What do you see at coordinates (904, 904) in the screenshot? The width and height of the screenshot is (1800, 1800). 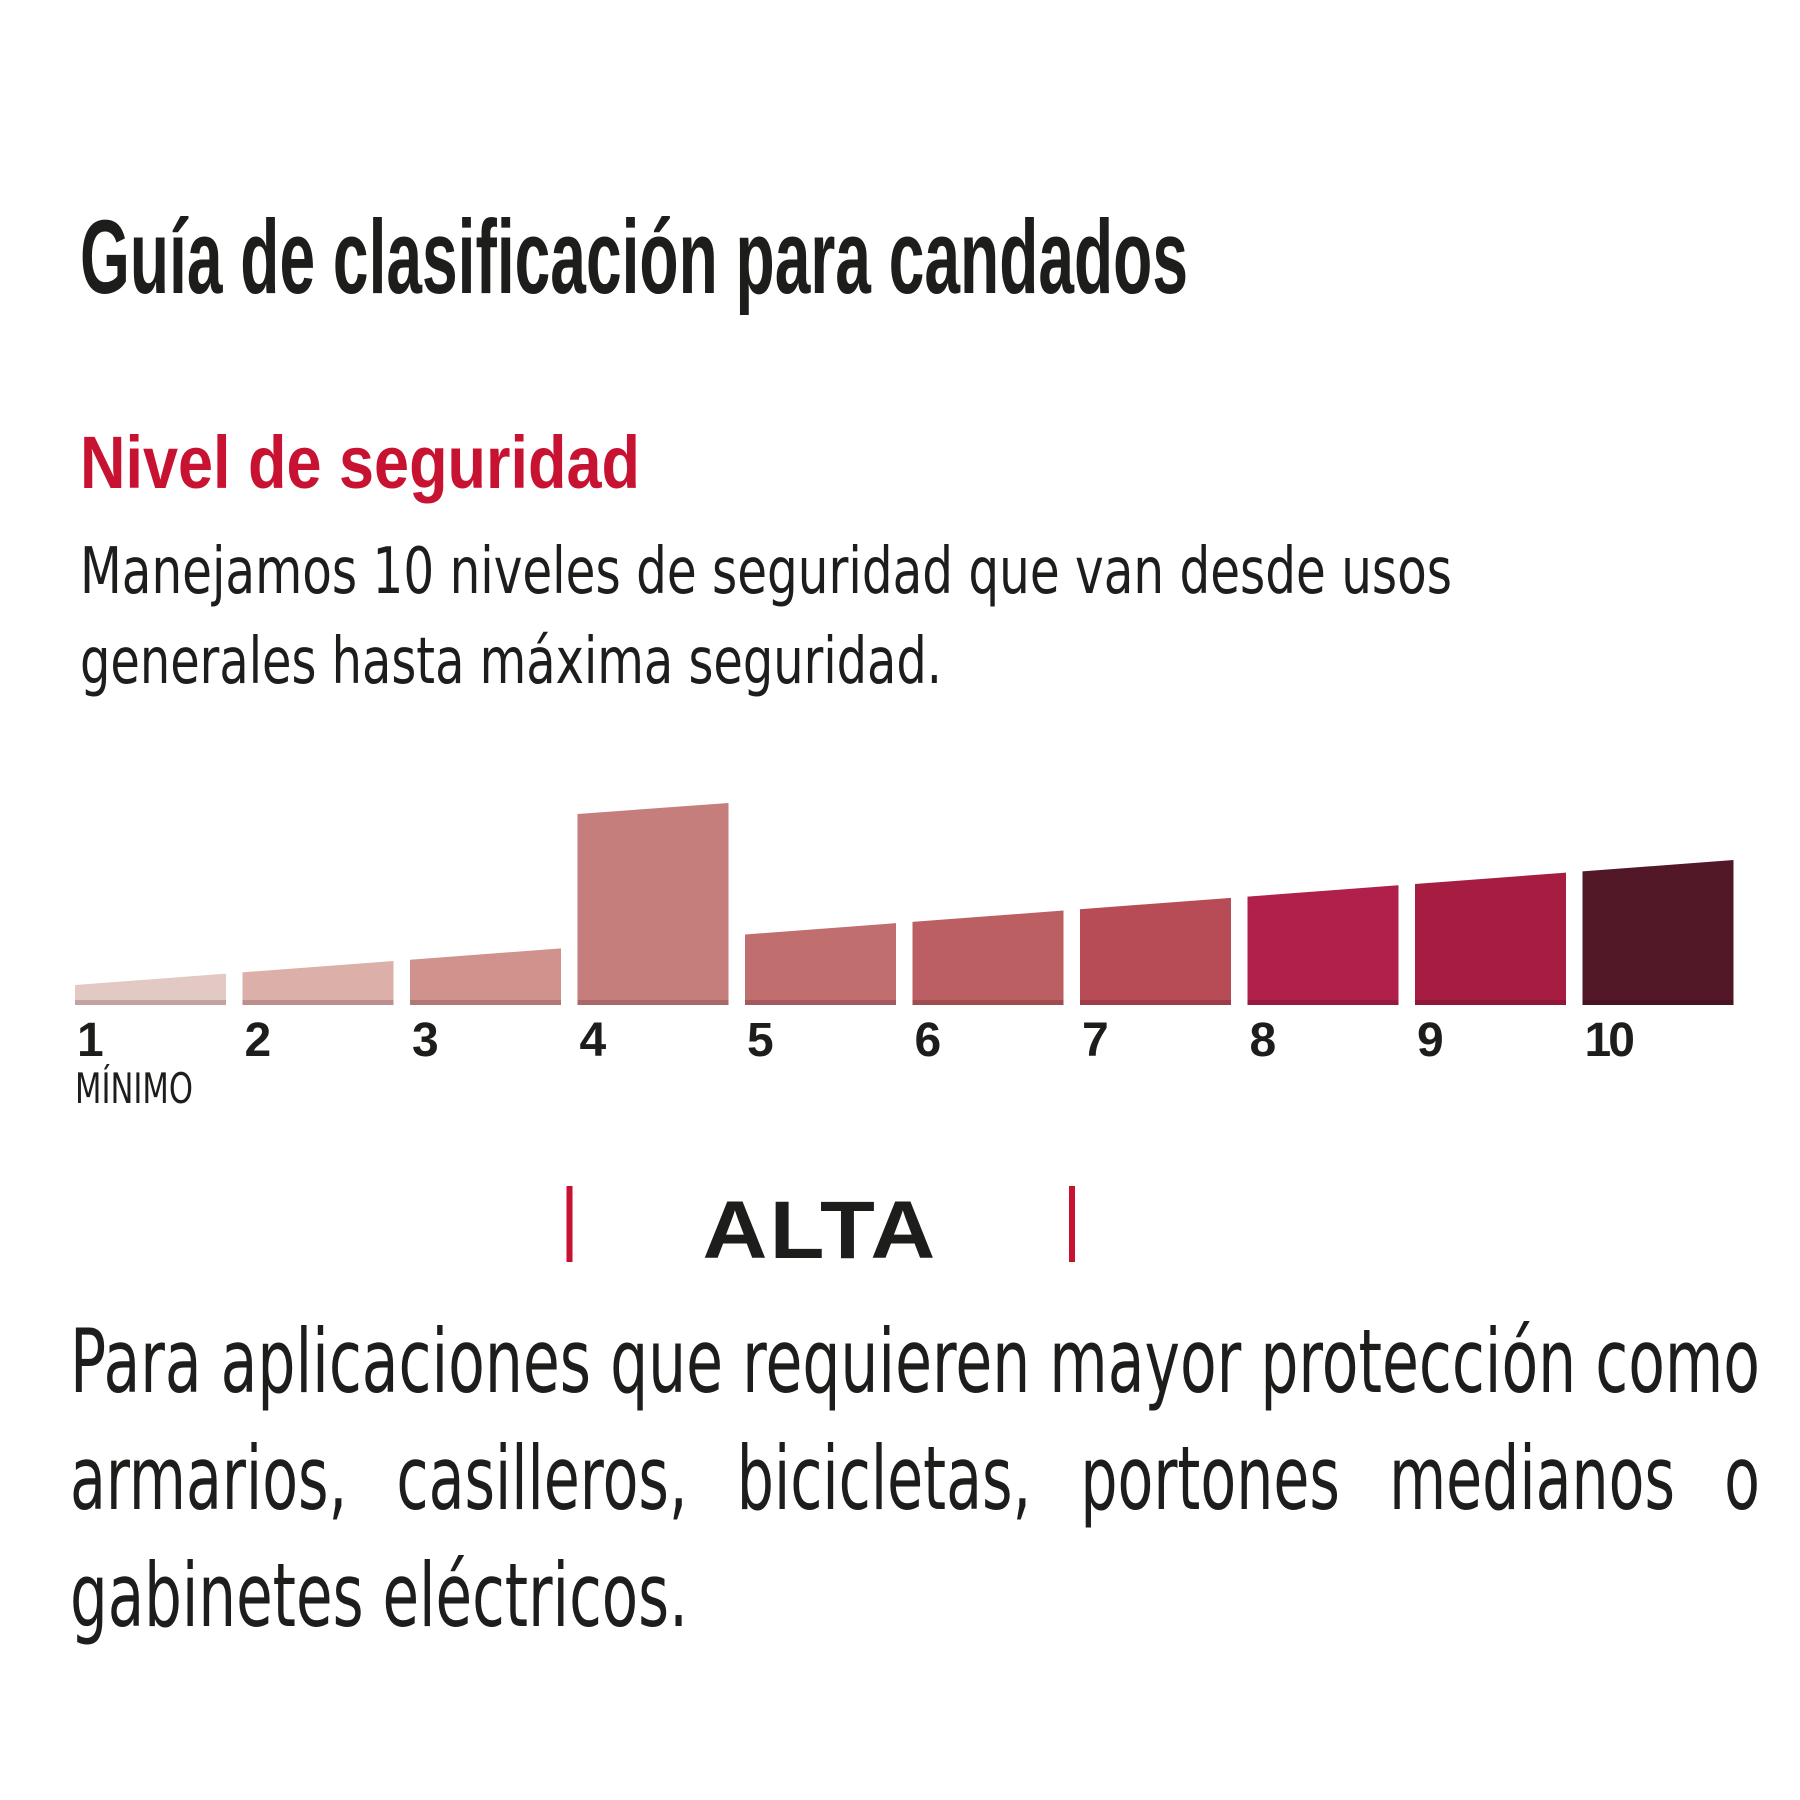 I see `bars-group` at bounding box center [904, 904].